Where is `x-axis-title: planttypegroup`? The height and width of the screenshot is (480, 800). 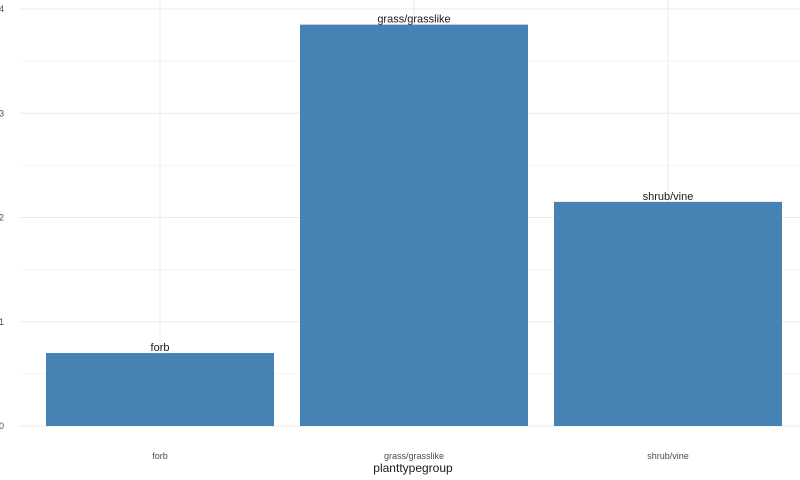 x-axis-title: planttypegroup is located at coordinates (413, 468).